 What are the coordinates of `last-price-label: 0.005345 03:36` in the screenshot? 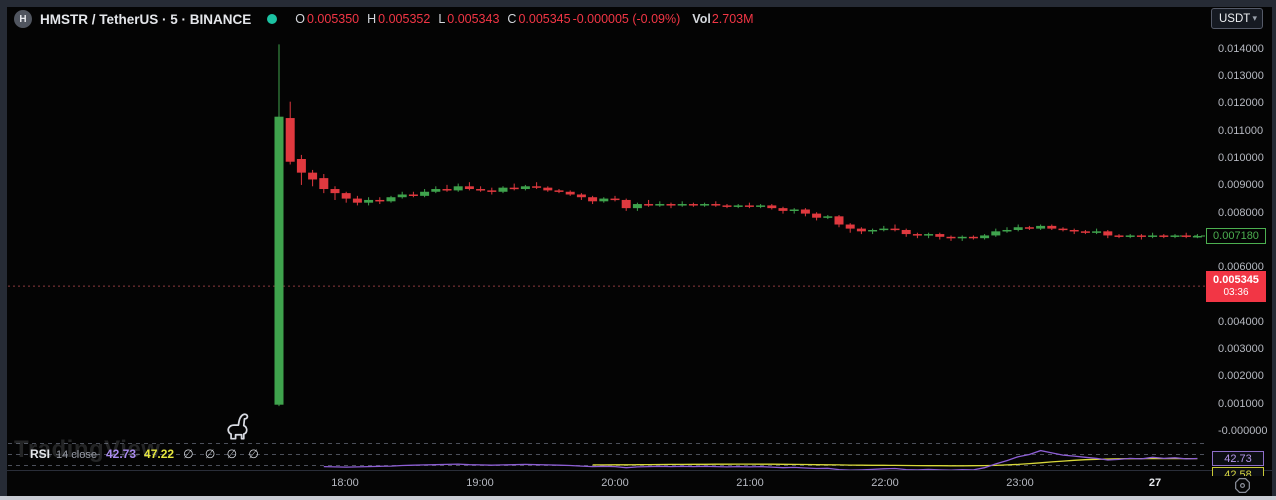 It's located at (1236, 286).